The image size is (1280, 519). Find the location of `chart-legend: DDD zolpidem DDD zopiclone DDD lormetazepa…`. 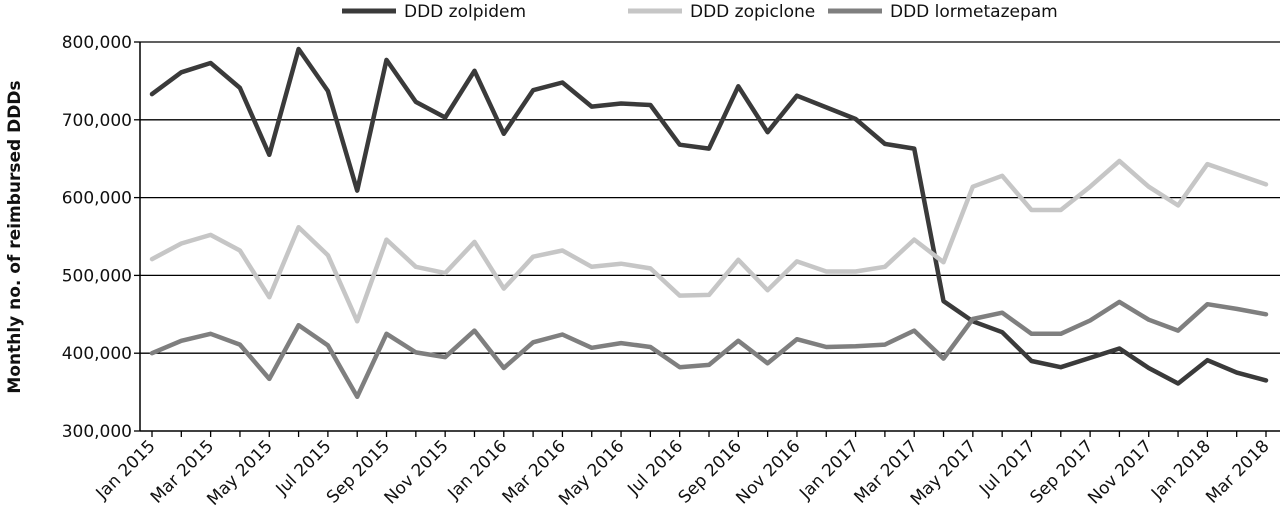

chart-legend: DDD zolpidem DDD zopiclone DDD lormetazepa… is located at coordinates (700, 12).